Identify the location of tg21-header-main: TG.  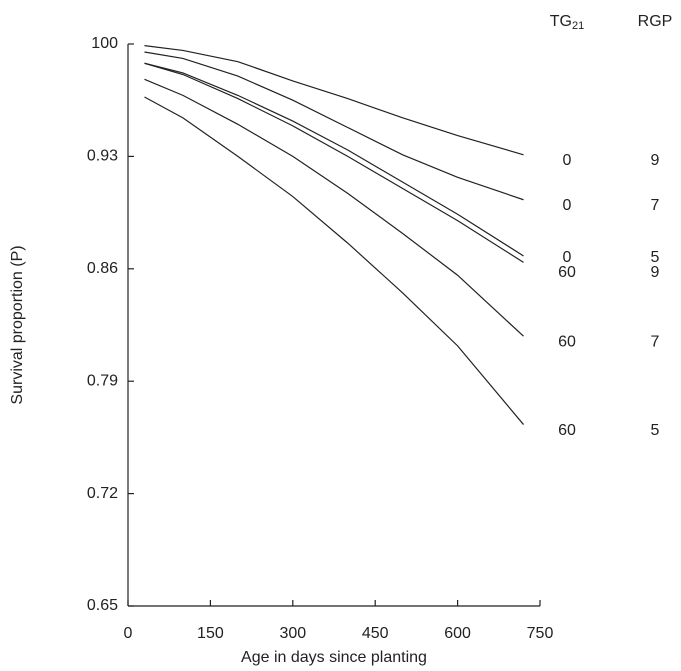
(561, 21).